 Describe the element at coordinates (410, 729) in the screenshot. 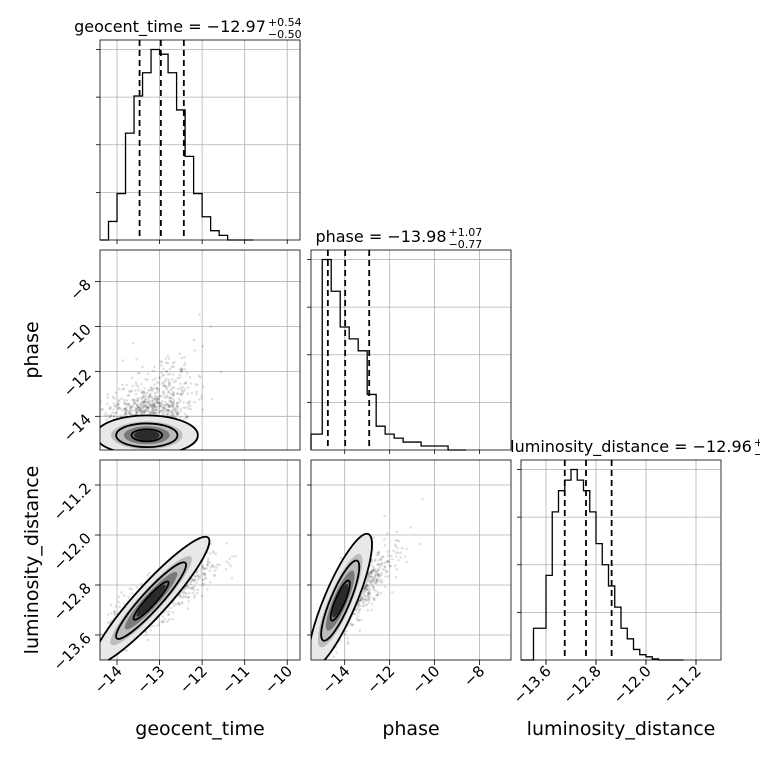

I see `x-axis-label: phase` at that location.